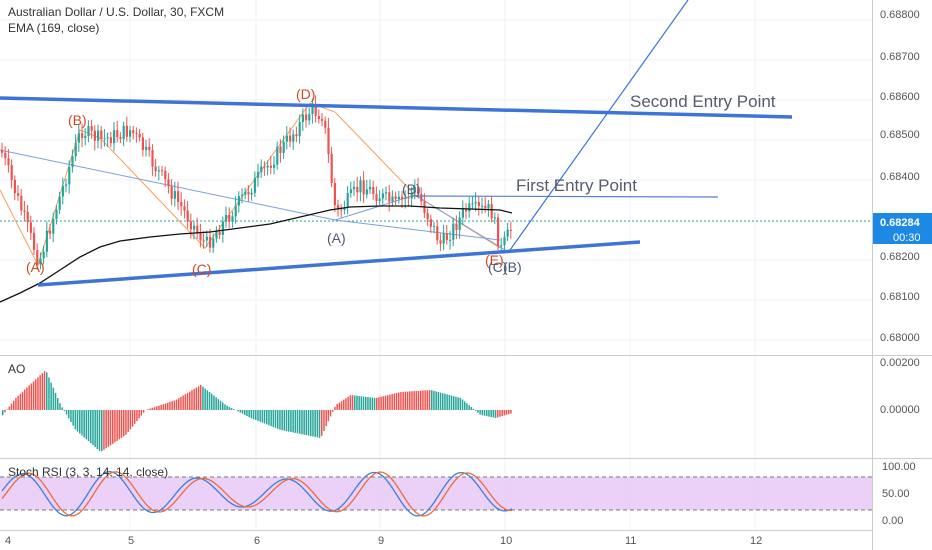 This screenshot has width=932, height=550. I want to click on ao-tick-2: 0.00000, so click(900, 410).